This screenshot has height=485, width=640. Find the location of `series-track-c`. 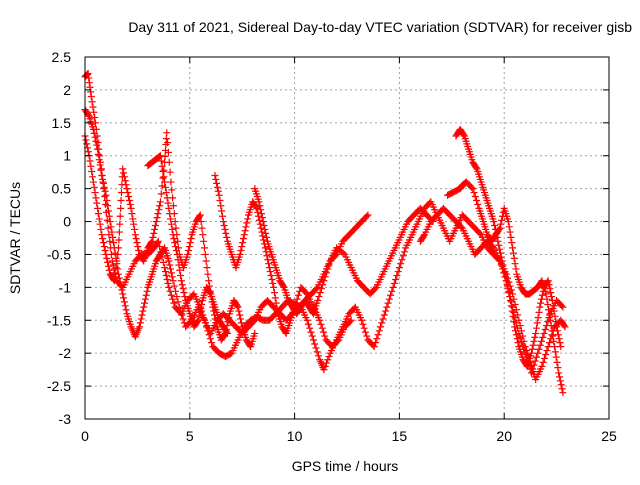

series-track-c is located at coordinates (170, 240).